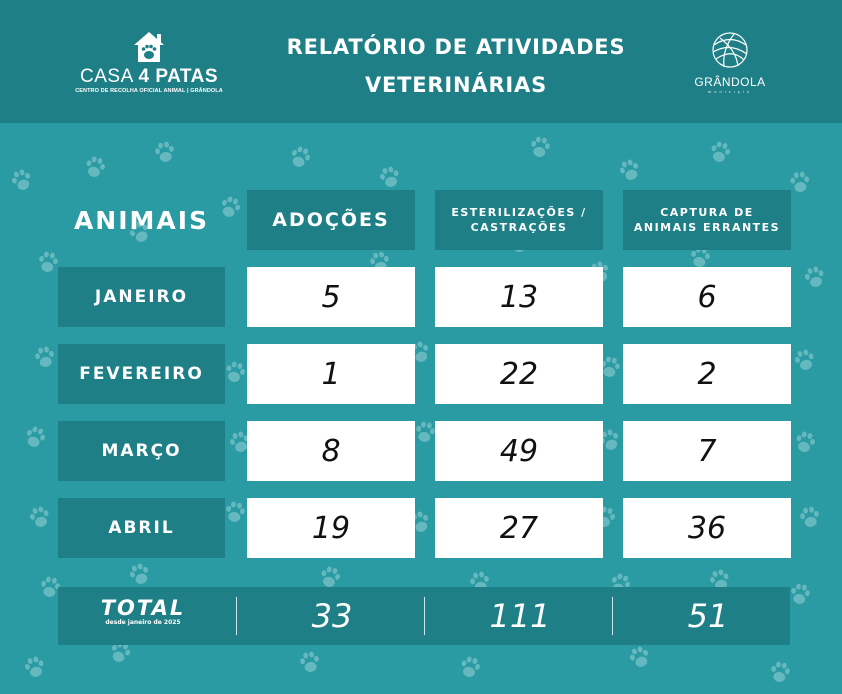 The image size is (842, 694). Describe the element at coordinates (730, 91) in the screenshot. I see `municipality-sub: município` at that location.